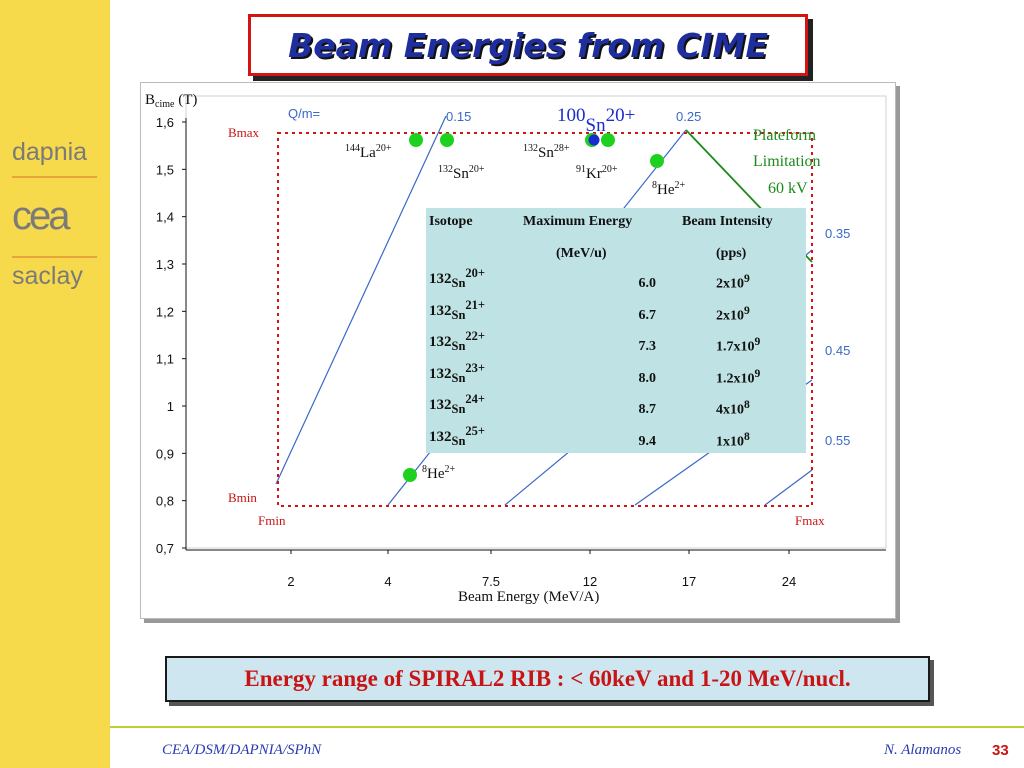  Describe the element at coordinates (387, 581) in the screenshot. I see `x-tick-label: 4` at that location.